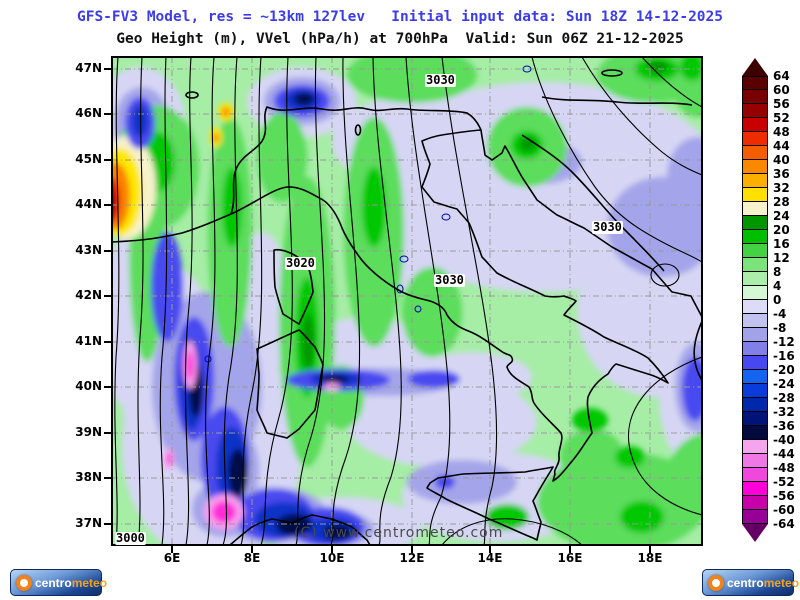 The height and width of the screenshot is (600, 800). Describe the element at coordinates (781, 244) in the screenshot. I see `colorbar-tick-label: 16` at that location.